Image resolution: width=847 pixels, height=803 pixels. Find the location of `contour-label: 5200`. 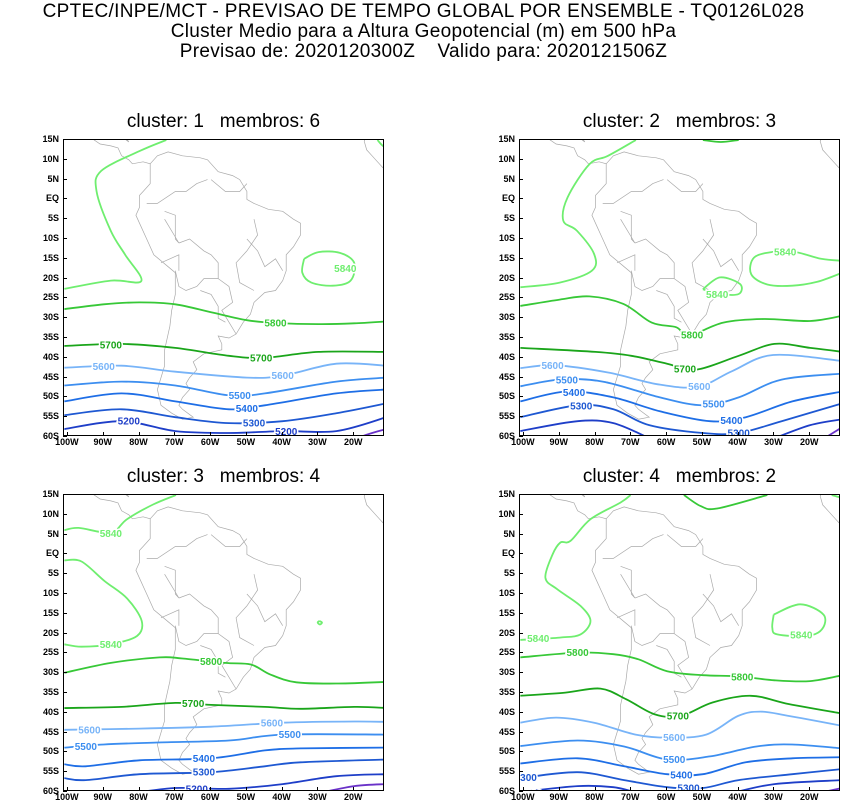

contour-label: 5200 is located at coordinates (129, 422).